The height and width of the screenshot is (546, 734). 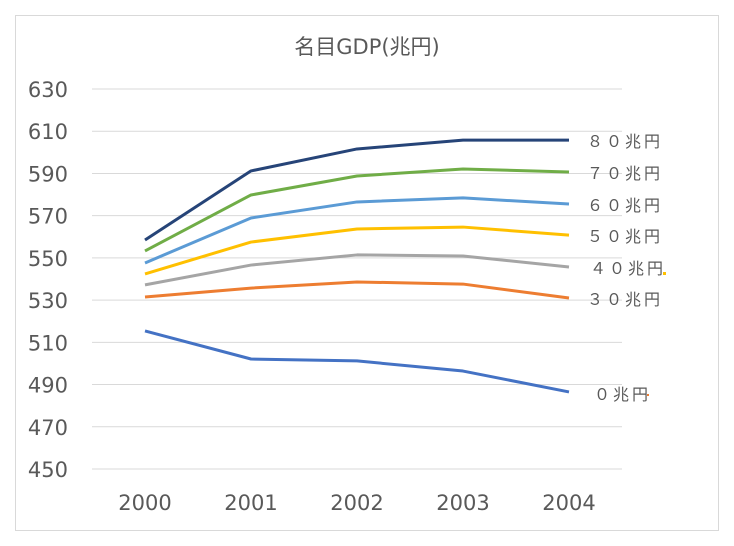 I want to click on x-tick-label: 2003, so click(x=462, y=503).